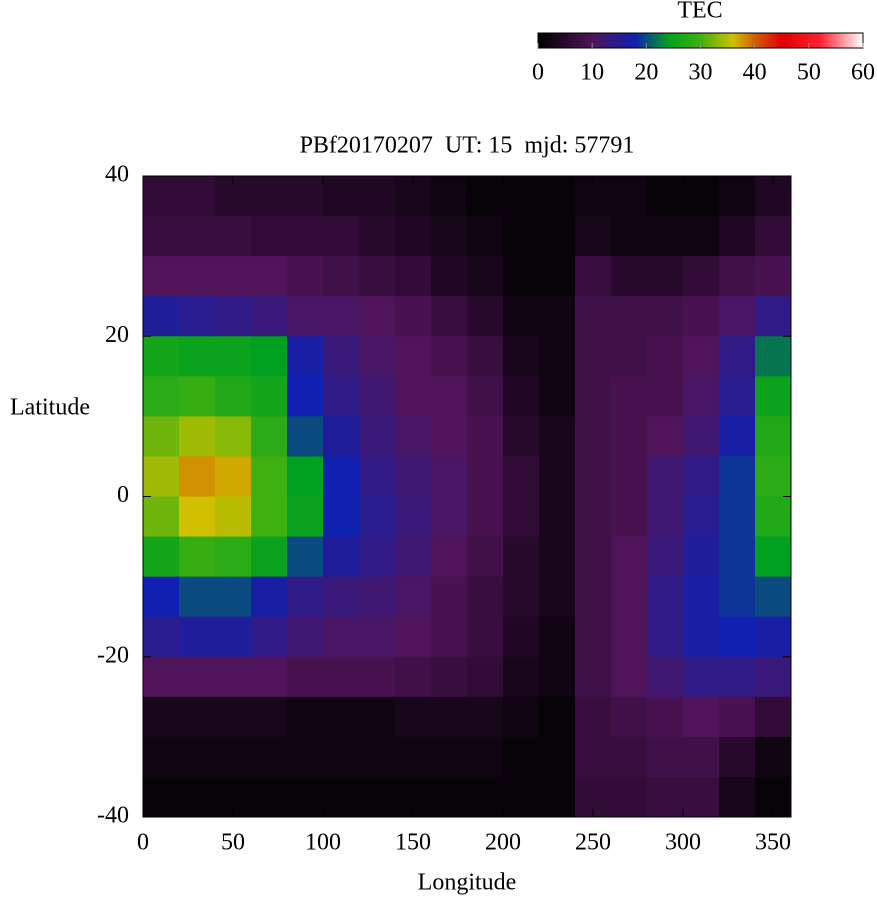  Describe the element at coordinates (467, 883) in the screenshot. I see `x-axis-label: Longitude` at that location.